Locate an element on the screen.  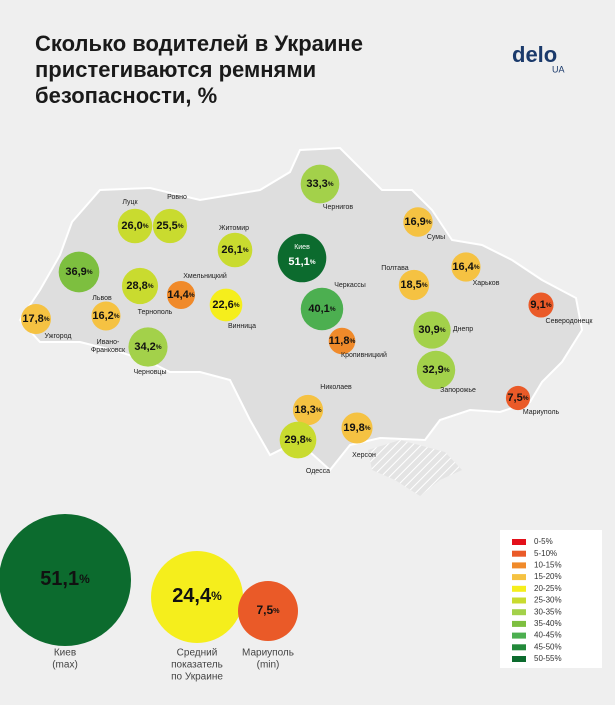
value: 14,4 is located at coordinates (178, 295).